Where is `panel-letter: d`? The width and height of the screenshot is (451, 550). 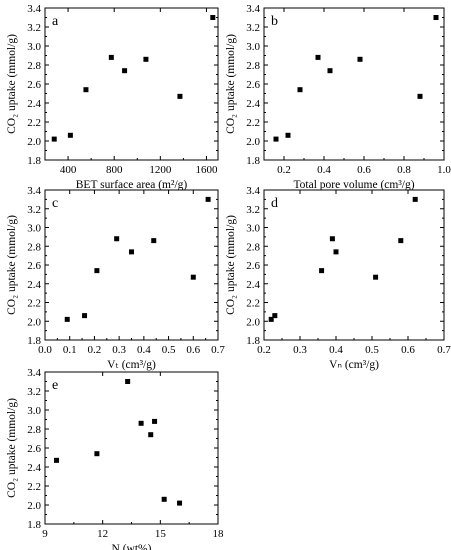 panel-letter: d is located at coordinates (274, 203).